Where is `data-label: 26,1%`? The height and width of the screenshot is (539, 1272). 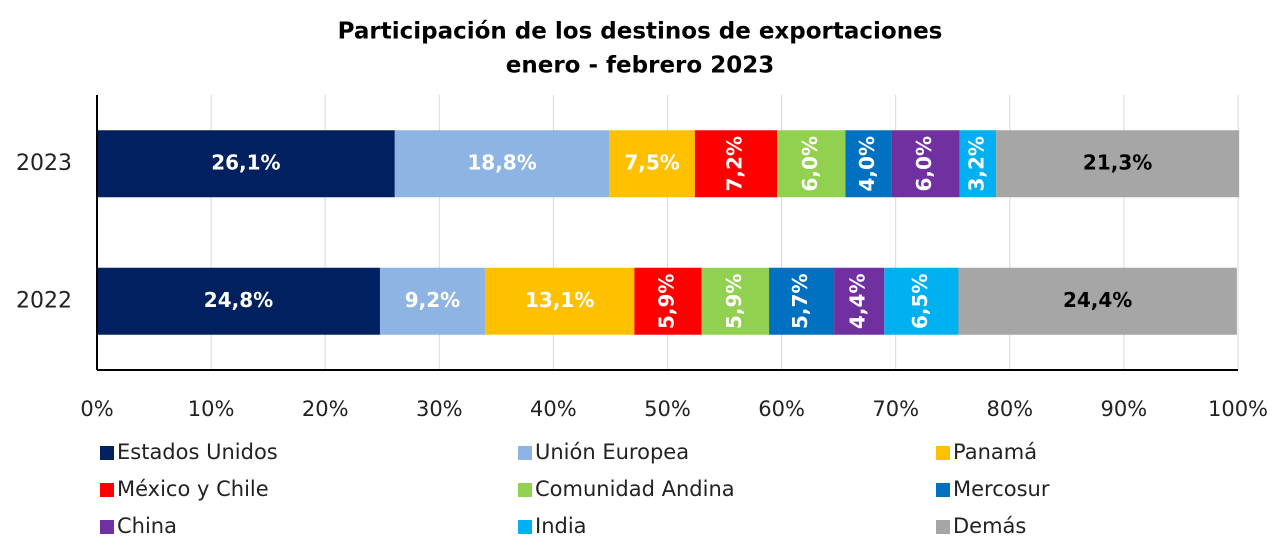
data-label: 26,1% is located at coordinates (245, 162).